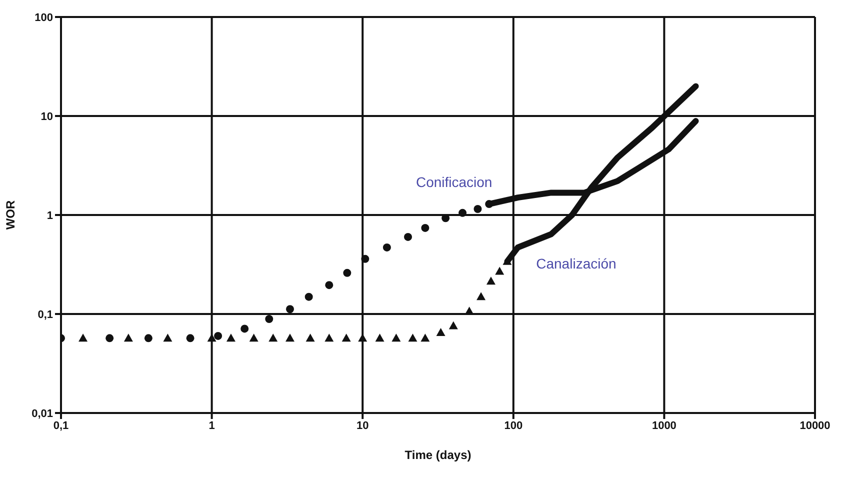  Describe the element at coordinates (43, 18) in the screenshot. I see `y-tick-label: 100` at that location.